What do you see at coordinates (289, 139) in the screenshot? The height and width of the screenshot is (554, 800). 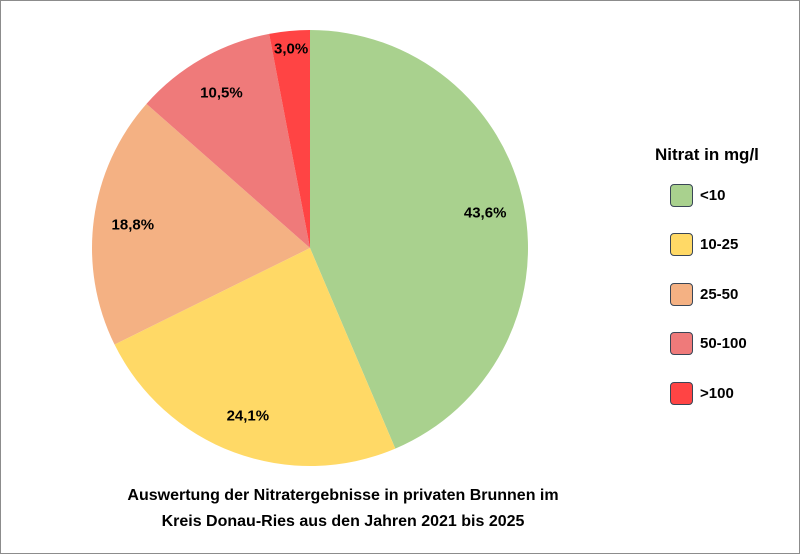 I see `pie-slice--100` at bounding box center [289, 139].